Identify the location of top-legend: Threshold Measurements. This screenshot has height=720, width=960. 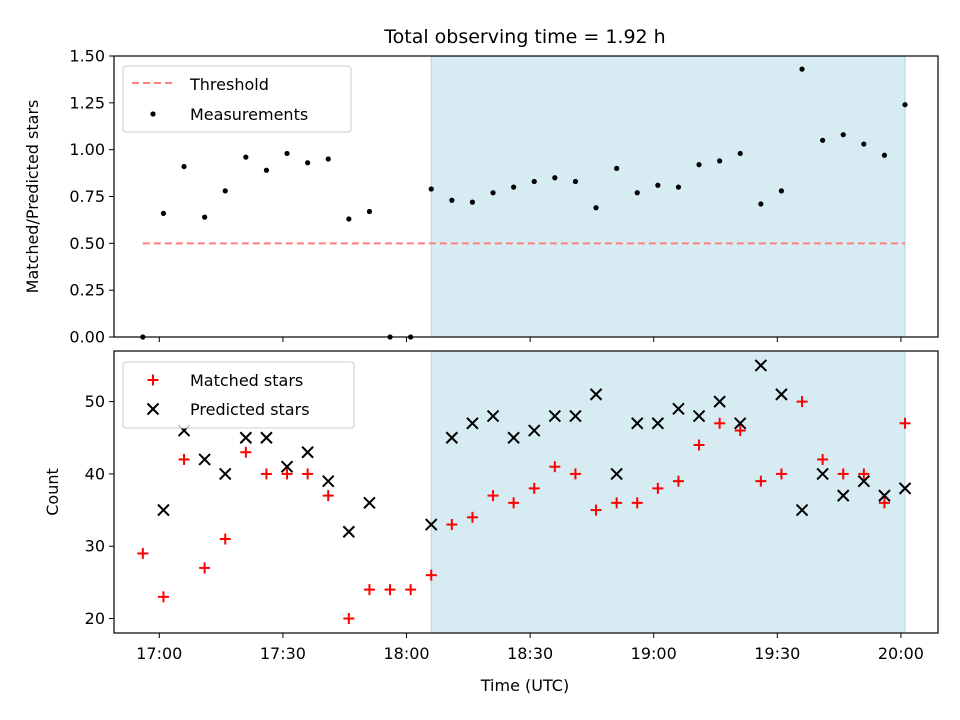
(237, 99).